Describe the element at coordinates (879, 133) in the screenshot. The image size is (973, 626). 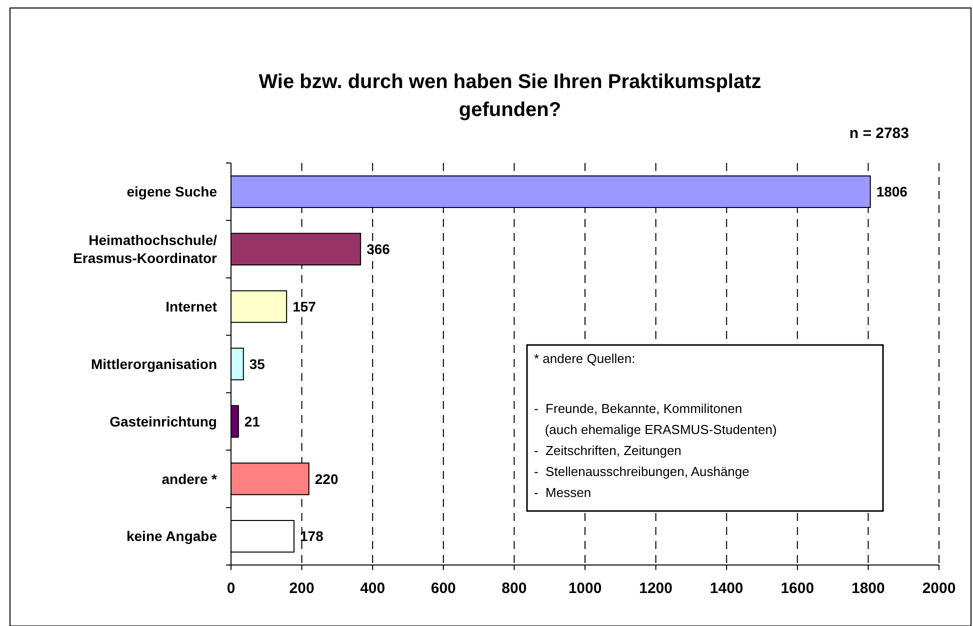
I see `chart-subtitle: n = 2783` at that location.